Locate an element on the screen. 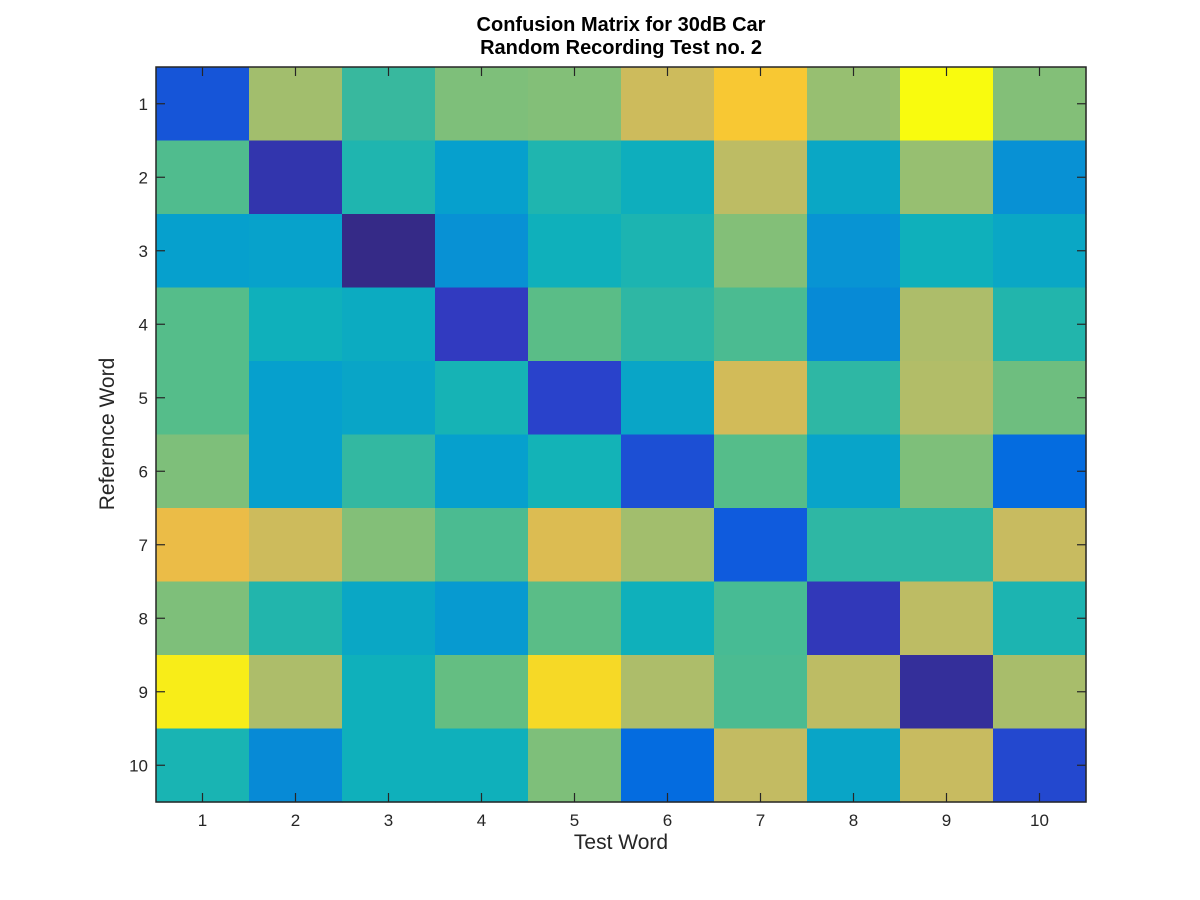 This screenshot has width=1200, height=900. heatmap-cell-r2-c10 is located at coordinates (1040, 177).